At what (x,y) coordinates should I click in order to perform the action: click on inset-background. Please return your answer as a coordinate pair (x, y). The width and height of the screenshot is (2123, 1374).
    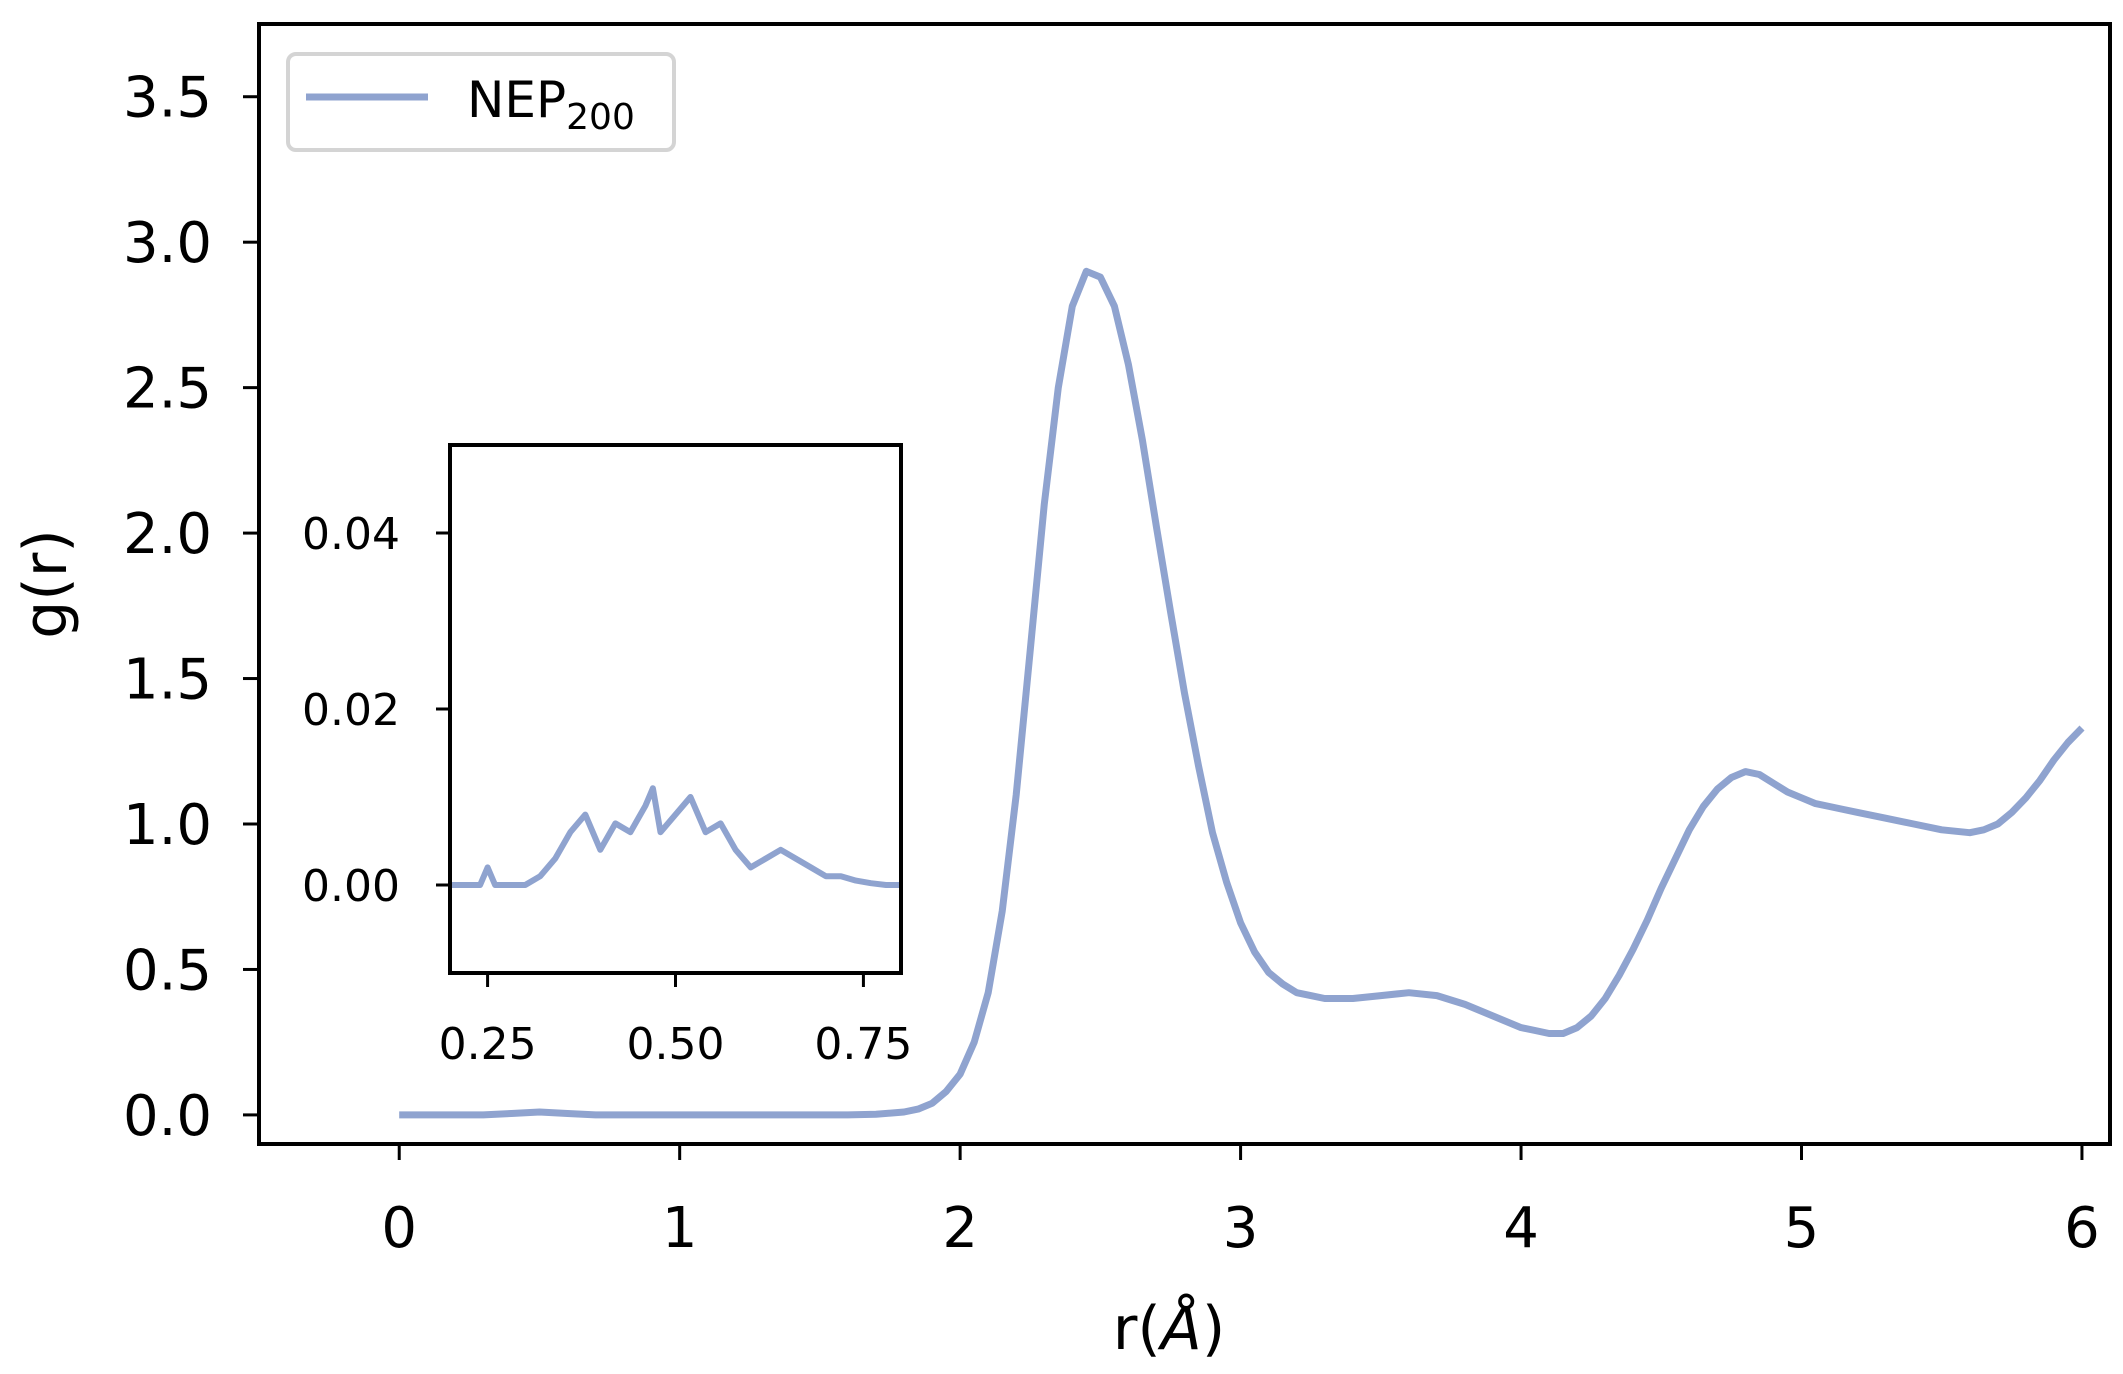
    Looking at the image, I should click on (675, 709).